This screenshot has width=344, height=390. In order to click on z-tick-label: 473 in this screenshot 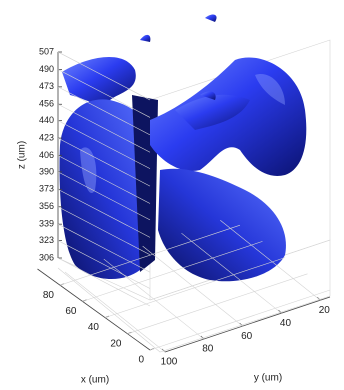, I will do `click(46, 86)`.